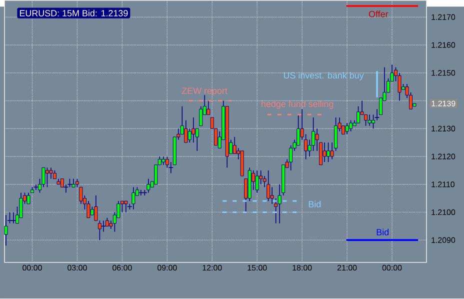 Image resolution: width=464 pixels, height=299 pixels. What do you see at coordinates (205, 92) in the screenshot?
I see `ref-line-label: ZEW report` at bounding box center [205, 92].